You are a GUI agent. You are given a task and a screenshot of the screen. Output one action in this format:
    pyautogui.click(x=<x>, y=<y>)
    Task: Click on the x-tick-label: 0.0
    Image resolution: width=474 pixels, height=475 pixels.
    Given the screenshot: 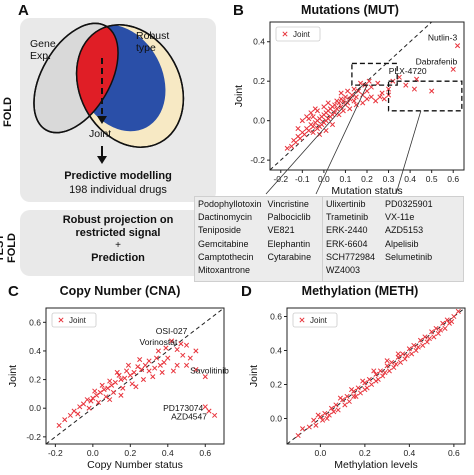 What is the action you would take?
    pyautogui.click(x=324, y=179)
    